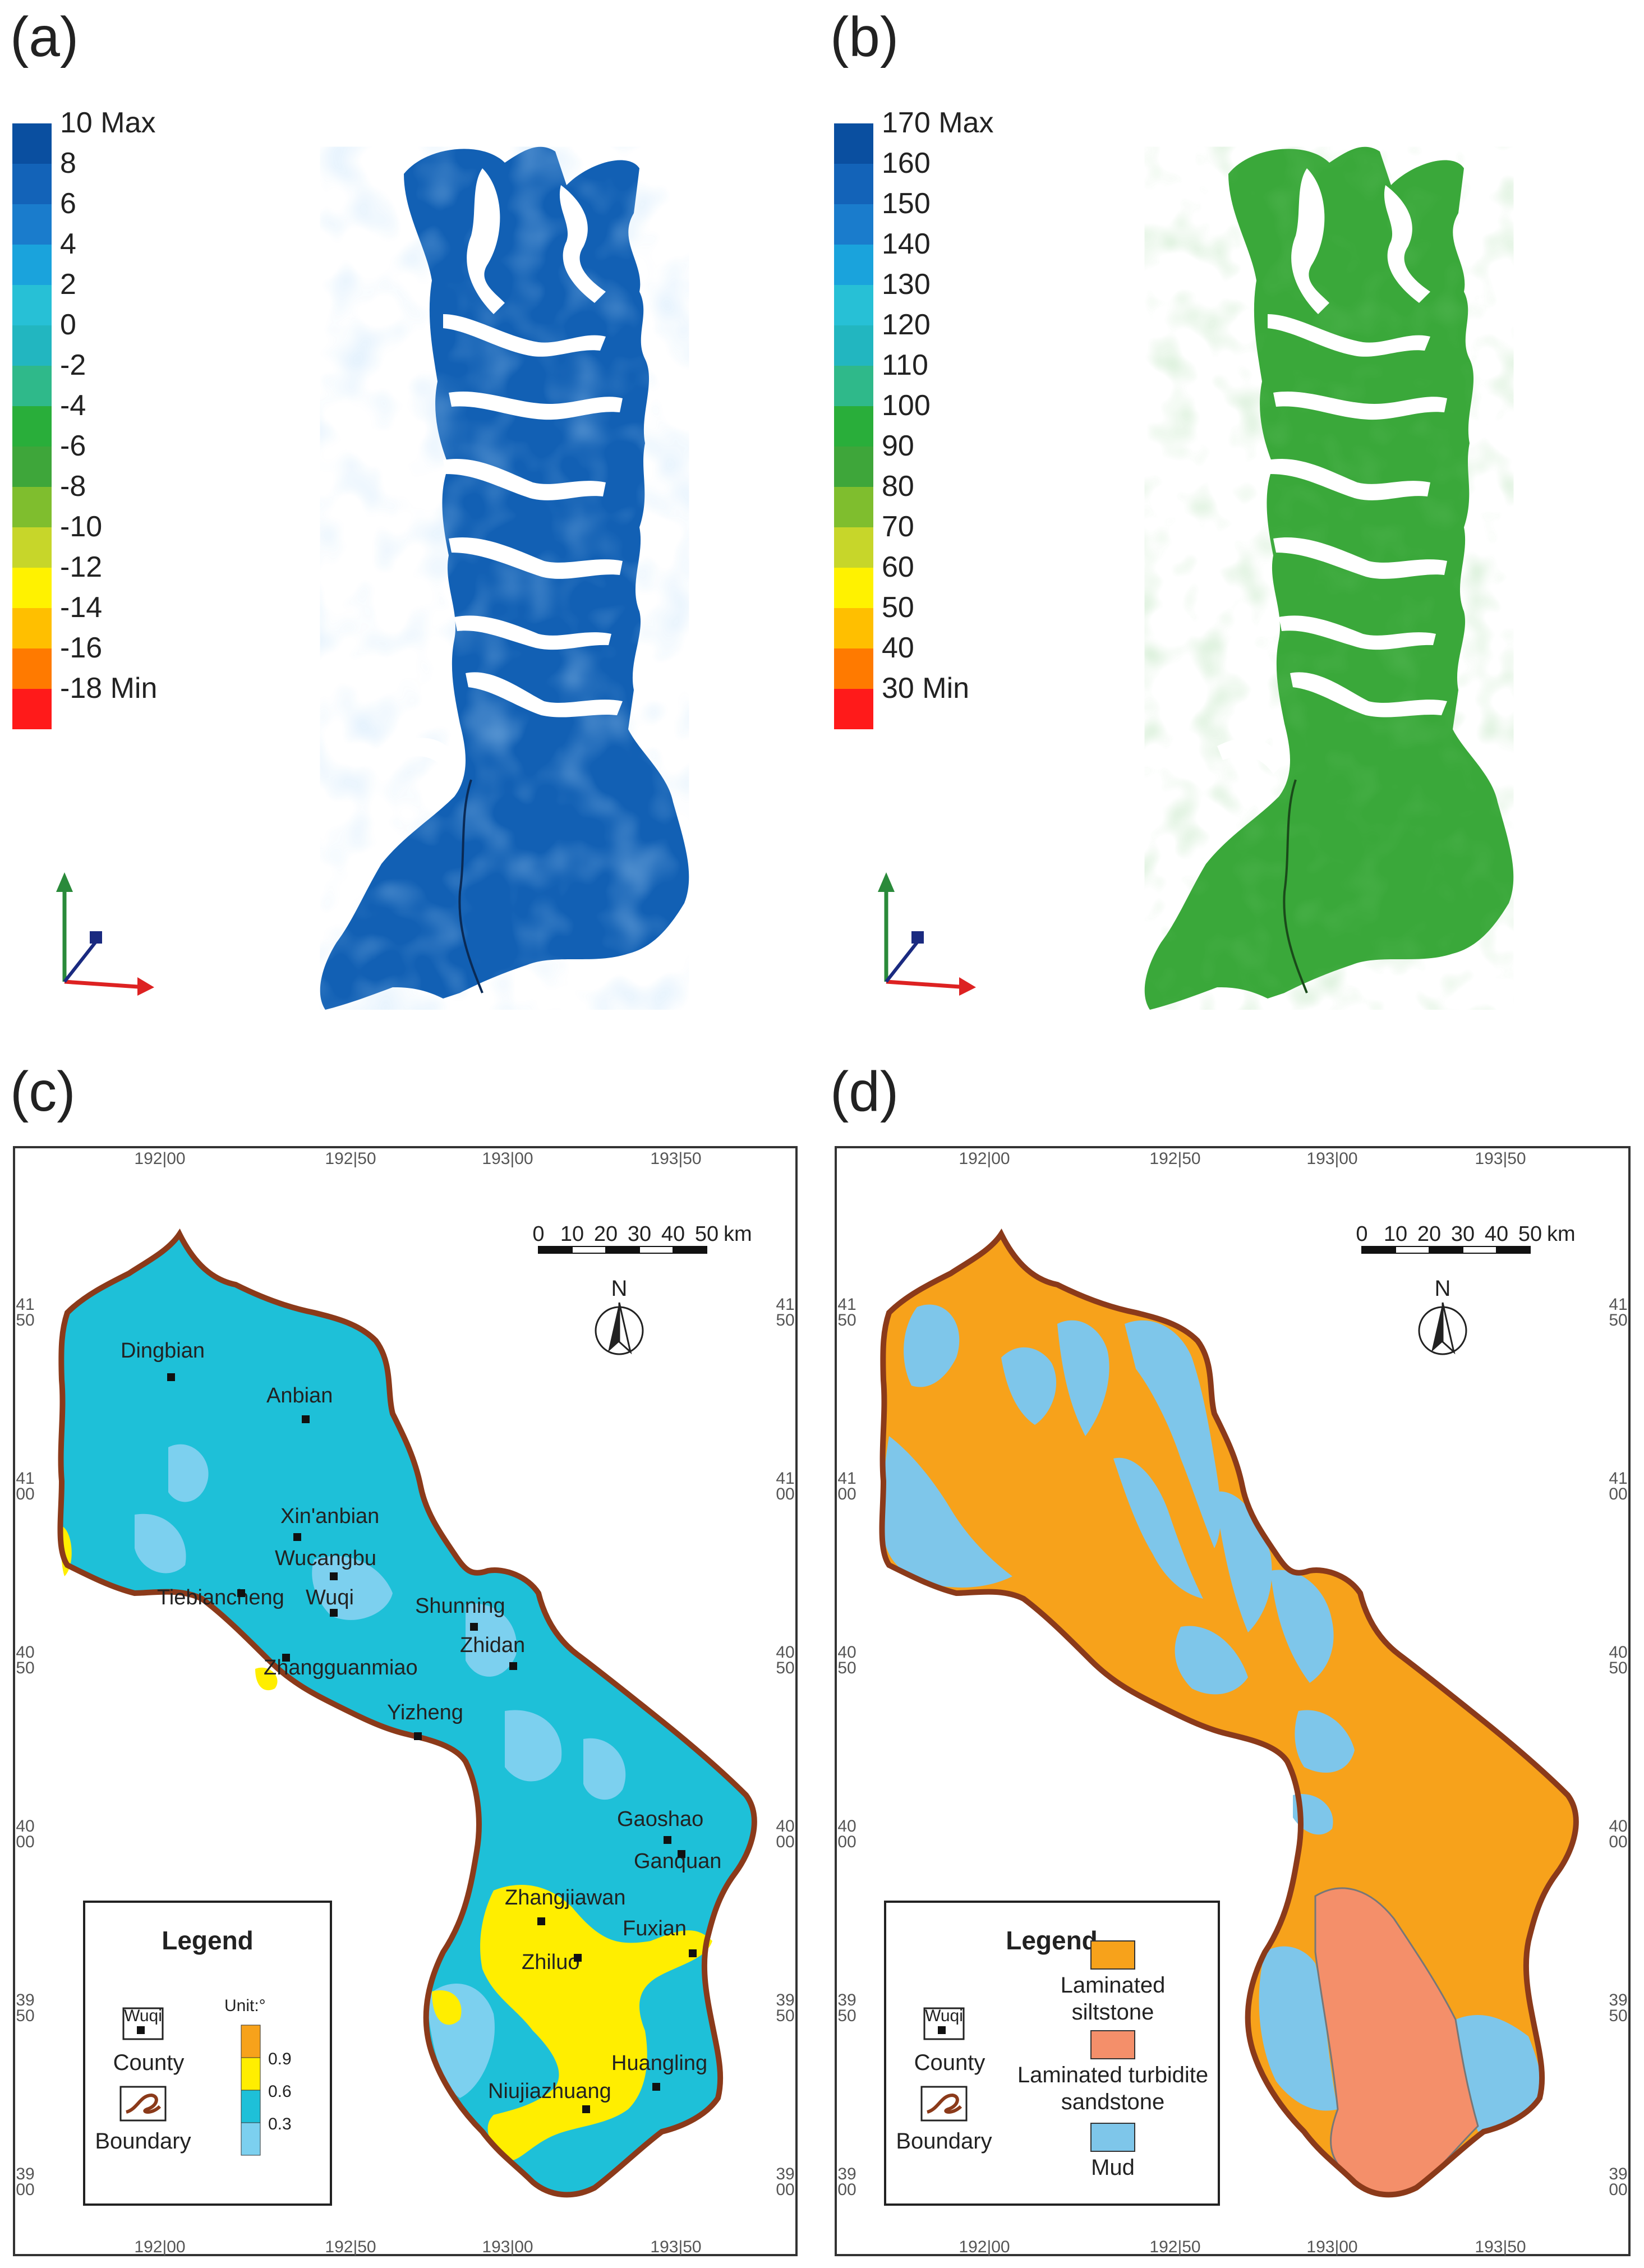 This screenshot has height=2268, width=1644. I want to click on unit-label-c: Unit:°, so click(245, 2005).